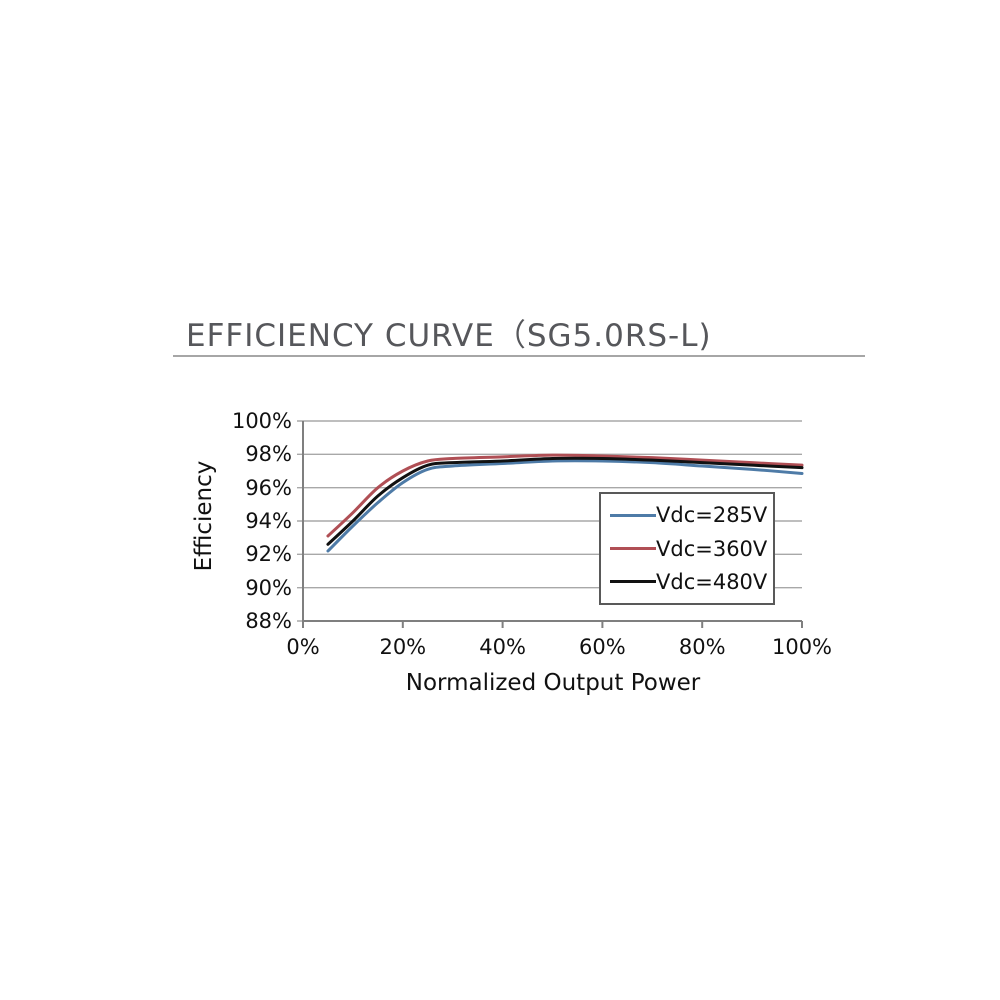  What do you see at coordinates (565, 495) in the screenshot?
I see `series-line-vdc-360v` at bounding box center [565, 495].